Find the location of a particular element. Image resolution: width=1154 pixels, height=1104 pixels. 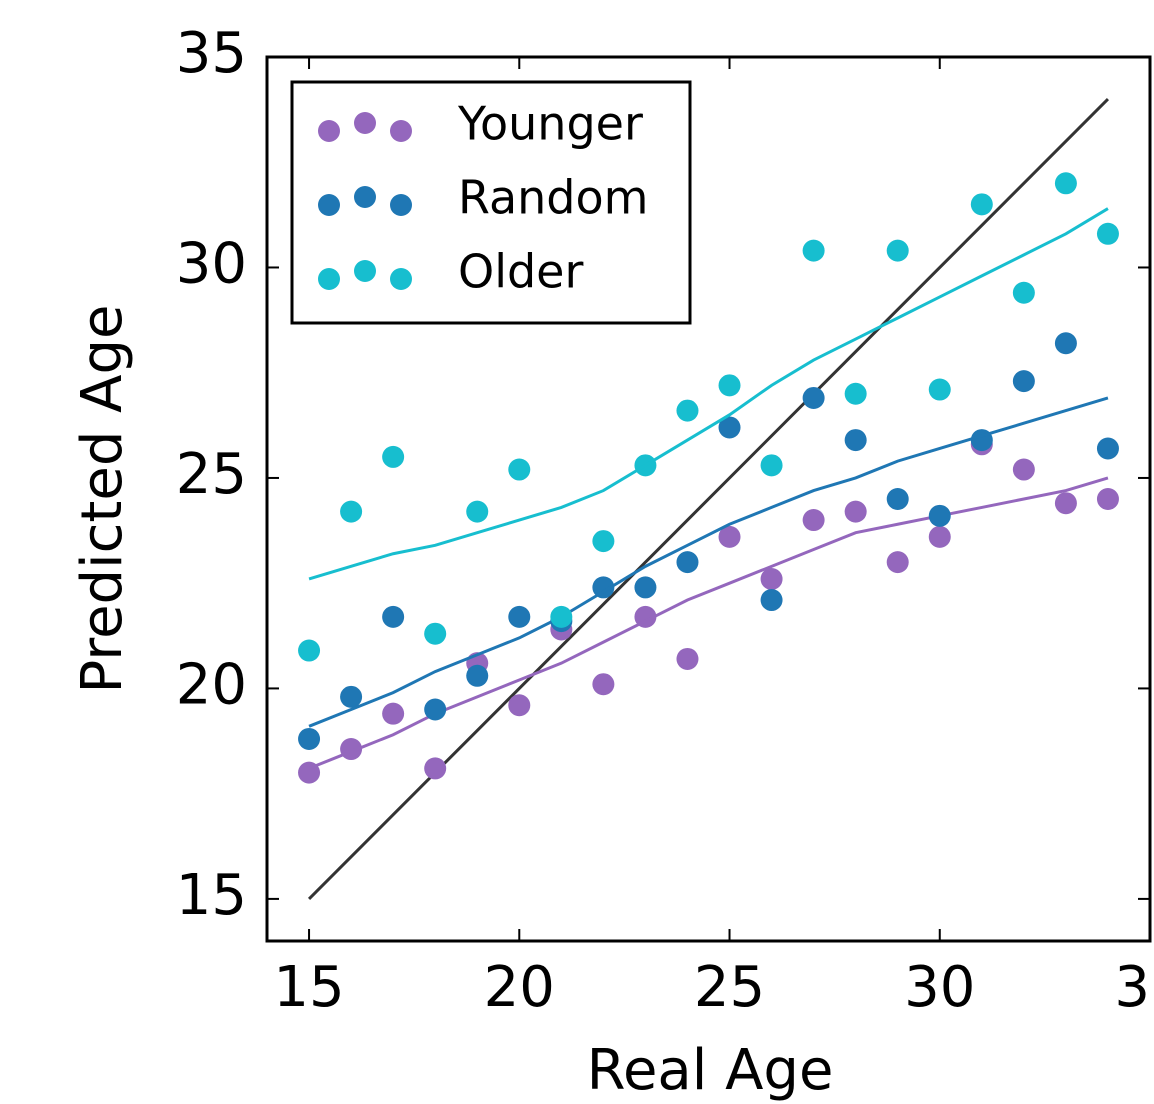

x-tick-label: 35 is located at coordinates (1134, 987).